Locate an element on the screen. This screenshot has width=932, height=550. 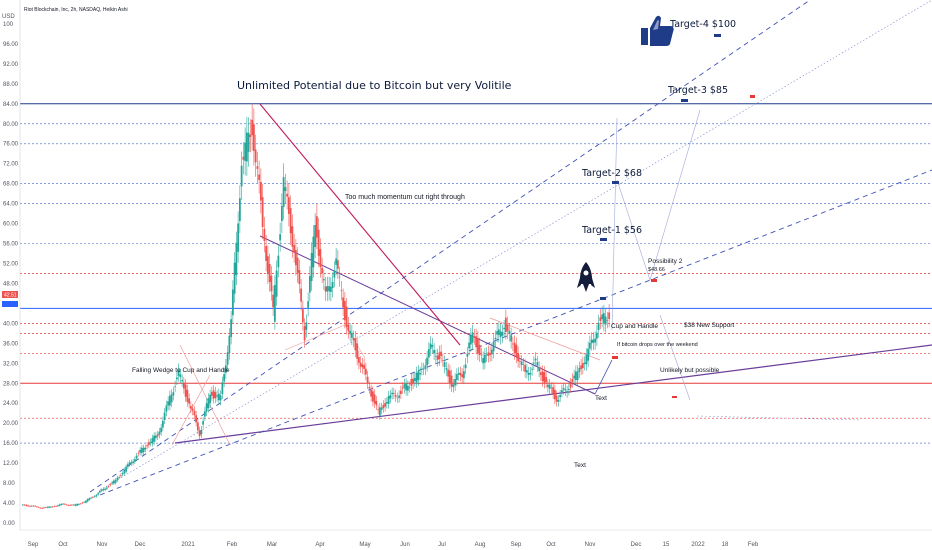
y-tick-label: 32.00 is located at coordinates (11, 364).